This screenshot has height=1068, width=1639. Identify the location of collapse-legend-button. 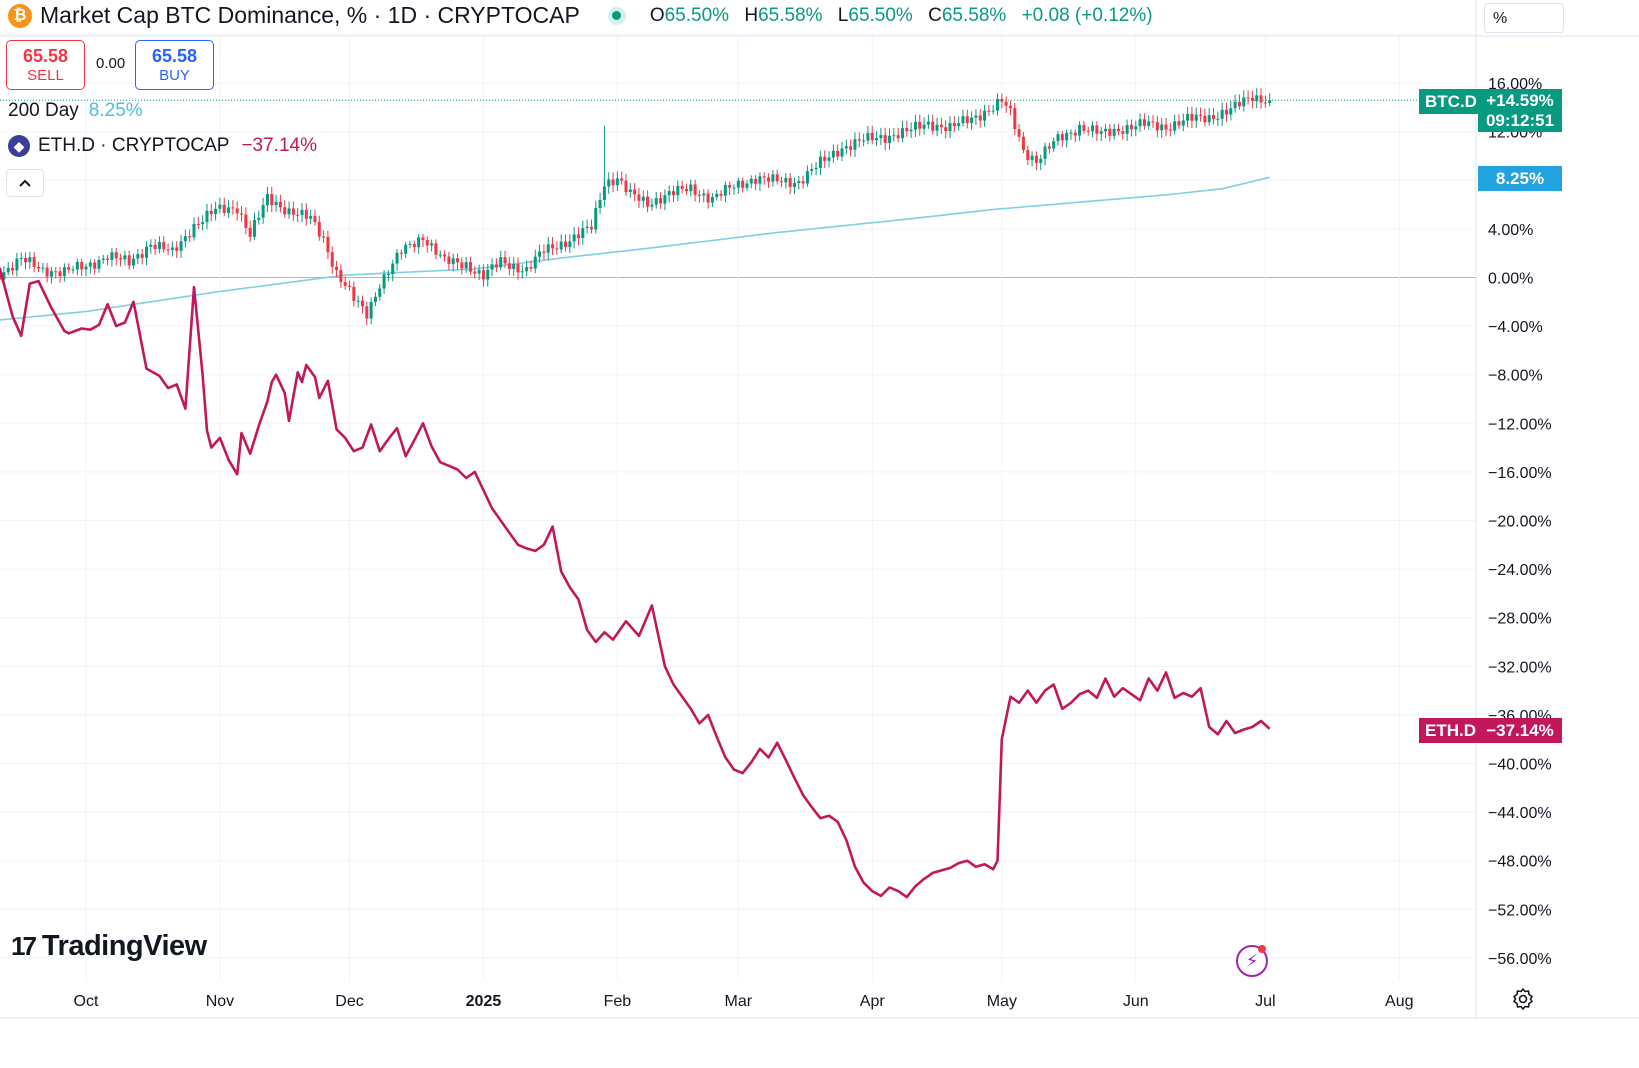
(25, 183).